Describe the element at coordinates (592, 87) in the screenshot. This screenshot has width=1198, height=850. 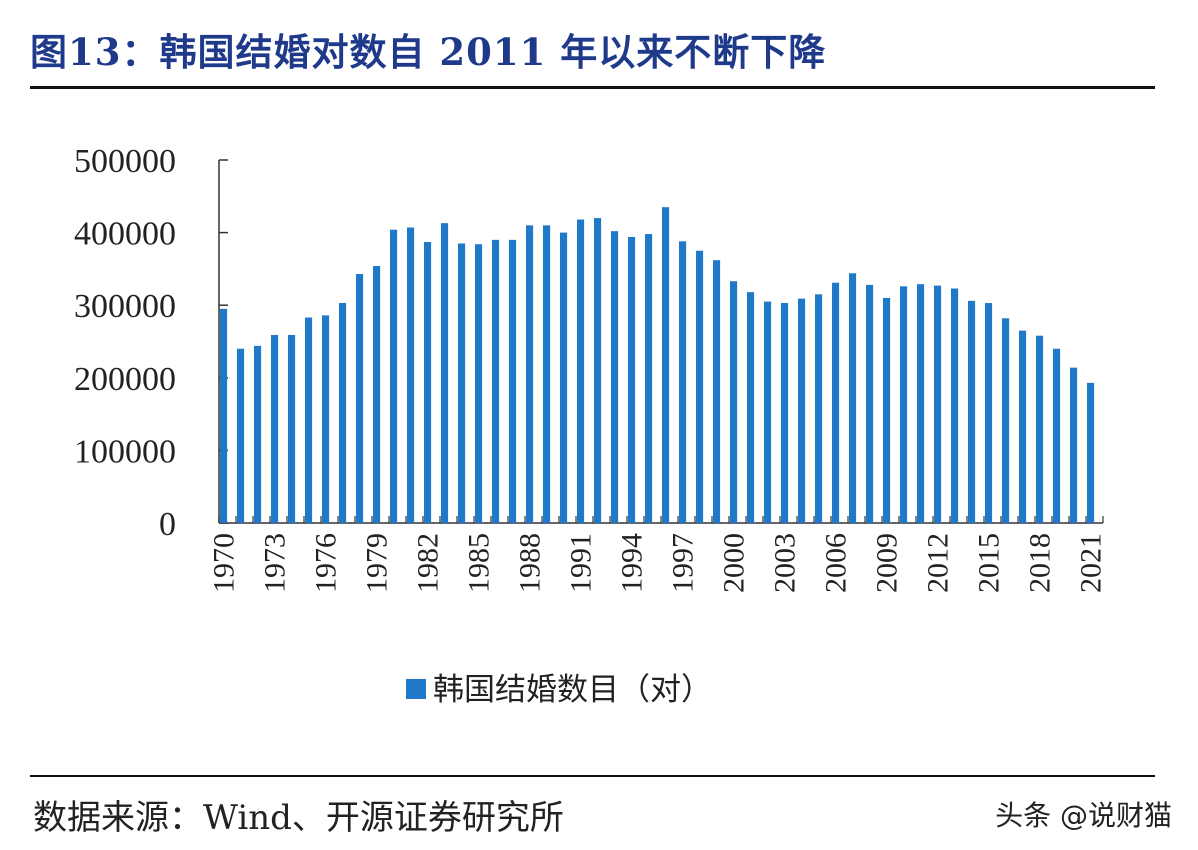
I see `title-divider` at that location.